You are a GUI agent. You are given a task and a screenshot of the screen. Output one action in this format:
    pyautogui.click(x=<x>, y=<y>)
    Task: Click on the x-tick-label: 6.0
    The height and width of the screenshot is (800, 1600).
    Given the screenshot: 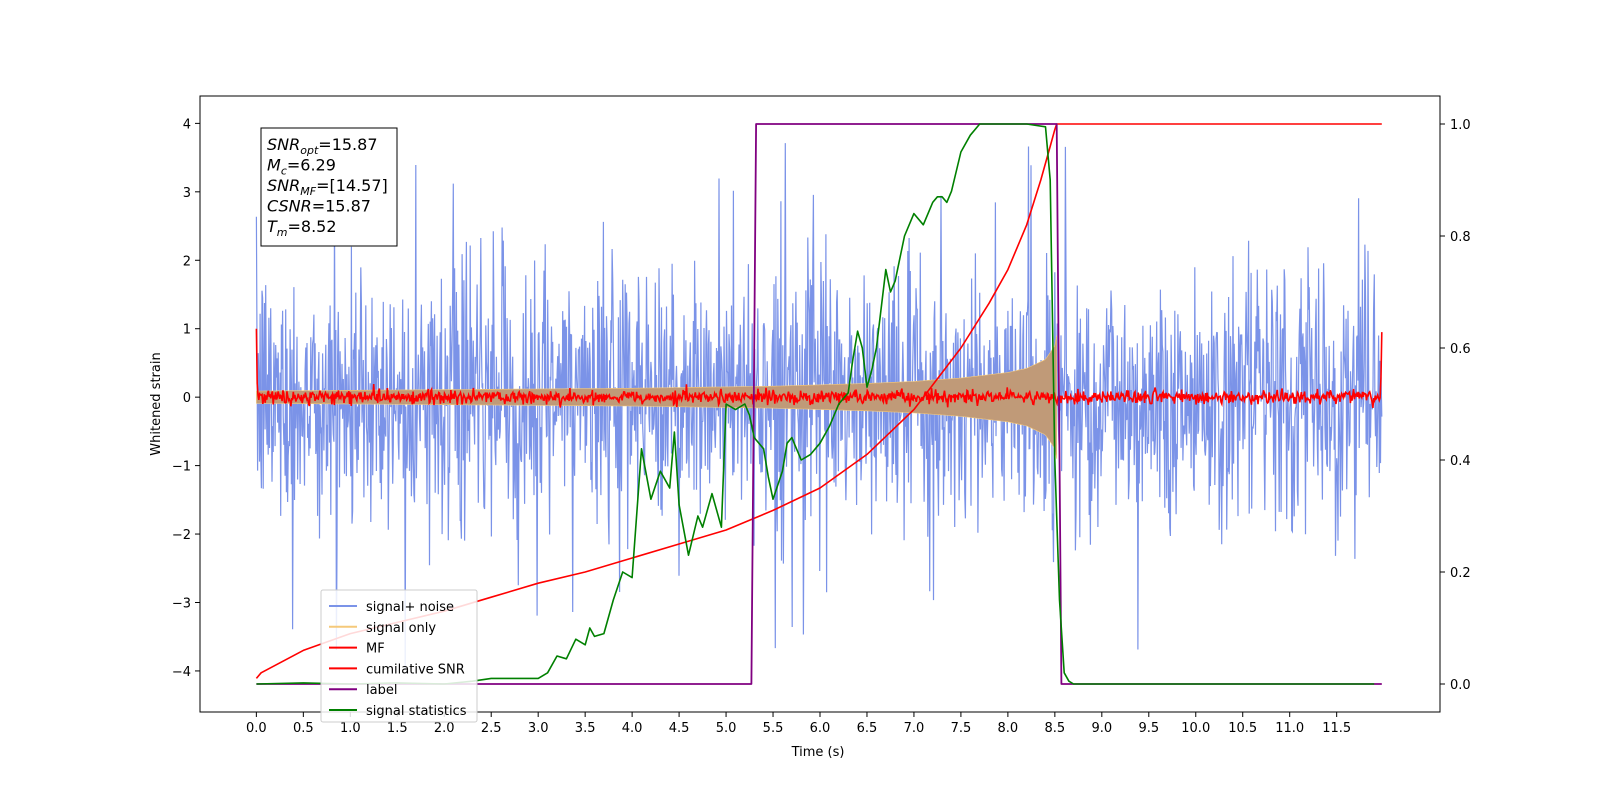 What is the action you would take?
    pyautogui.click(x=820, y=728)
    